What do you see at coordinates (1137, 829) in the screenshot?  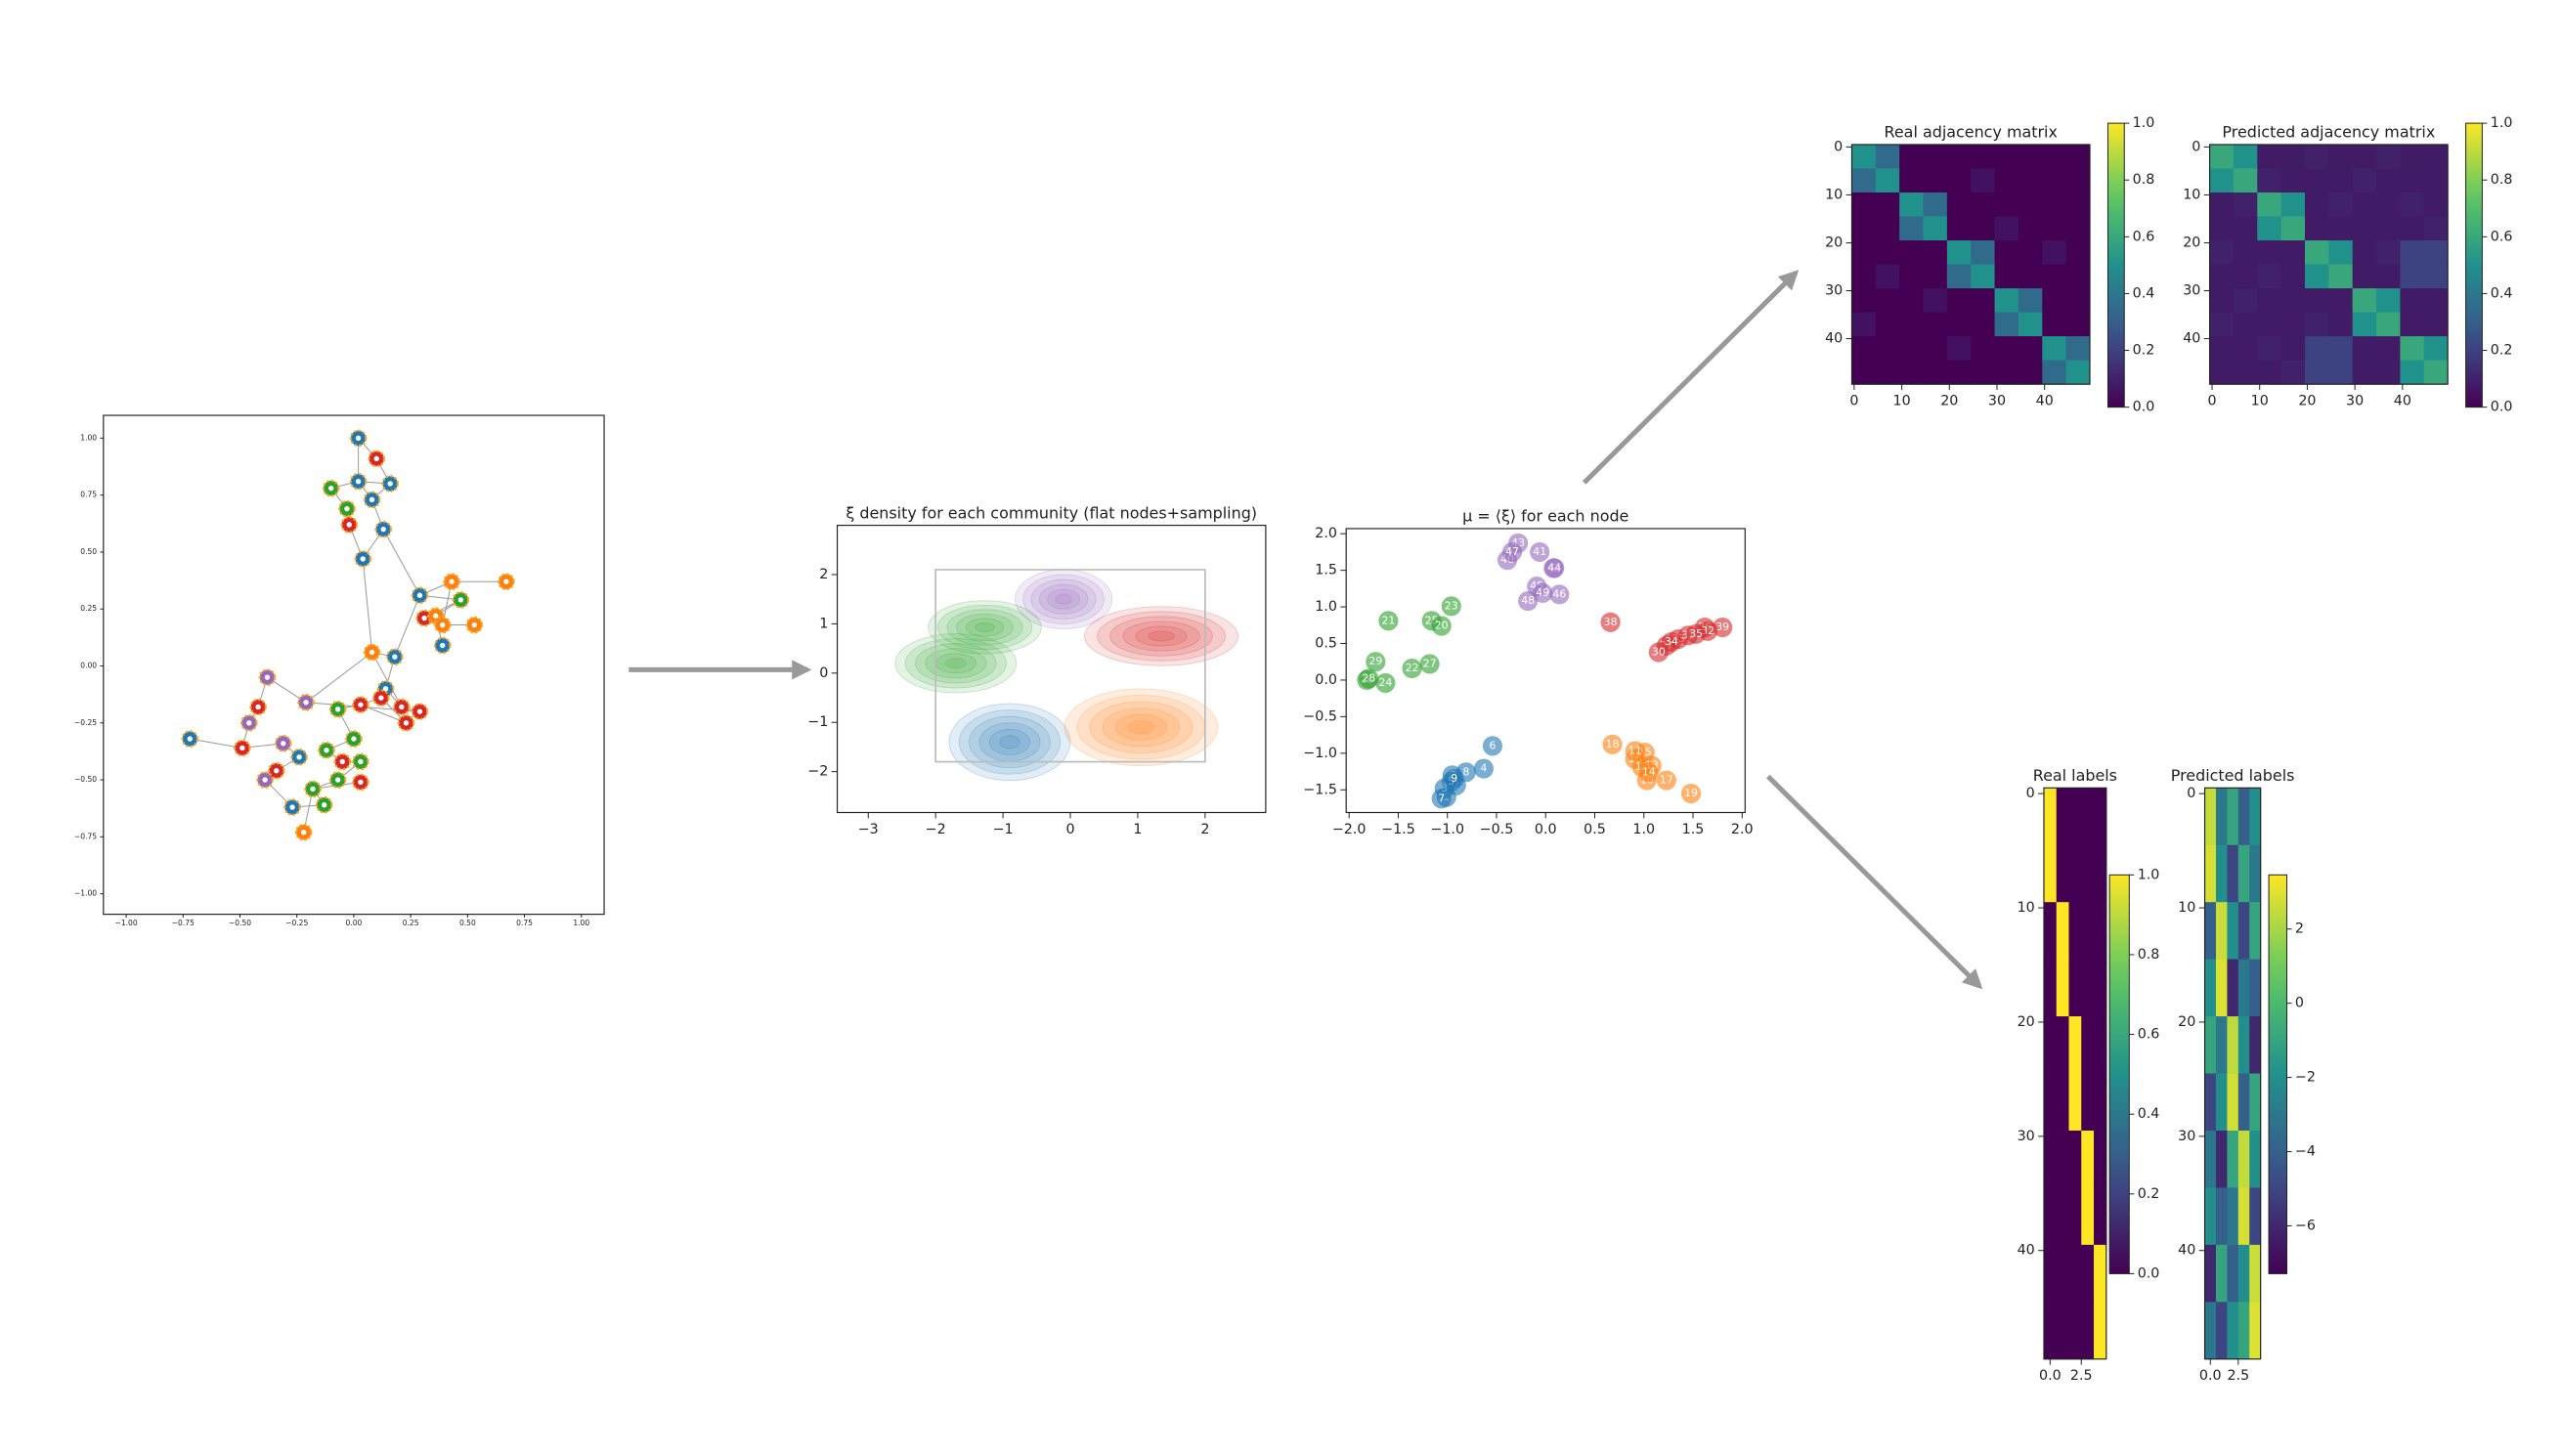 I see `x-tick-label: 1` at bounding box center [1137, 829].